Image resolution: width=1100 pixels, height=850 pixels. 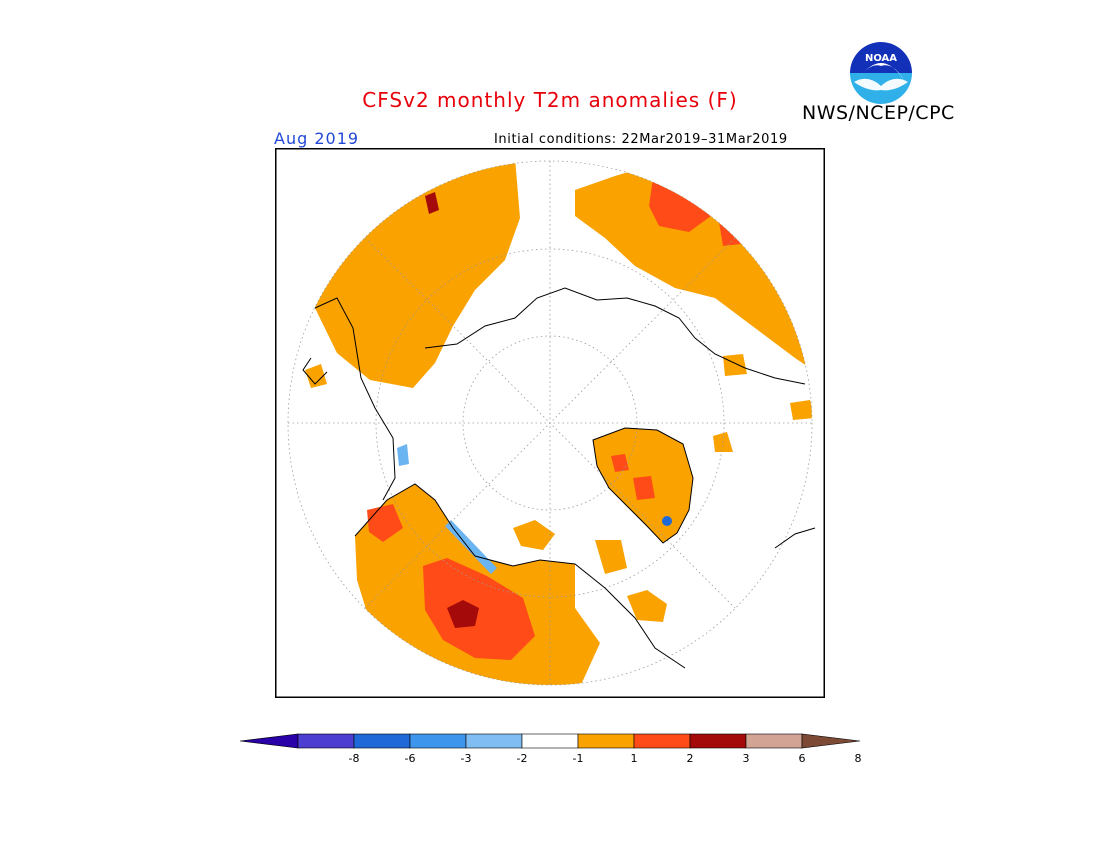 What do you see at coordinates (746, 758) in the screenshot?
I see `colorbar-tick-label: 3` at bounding box center [746, 758].